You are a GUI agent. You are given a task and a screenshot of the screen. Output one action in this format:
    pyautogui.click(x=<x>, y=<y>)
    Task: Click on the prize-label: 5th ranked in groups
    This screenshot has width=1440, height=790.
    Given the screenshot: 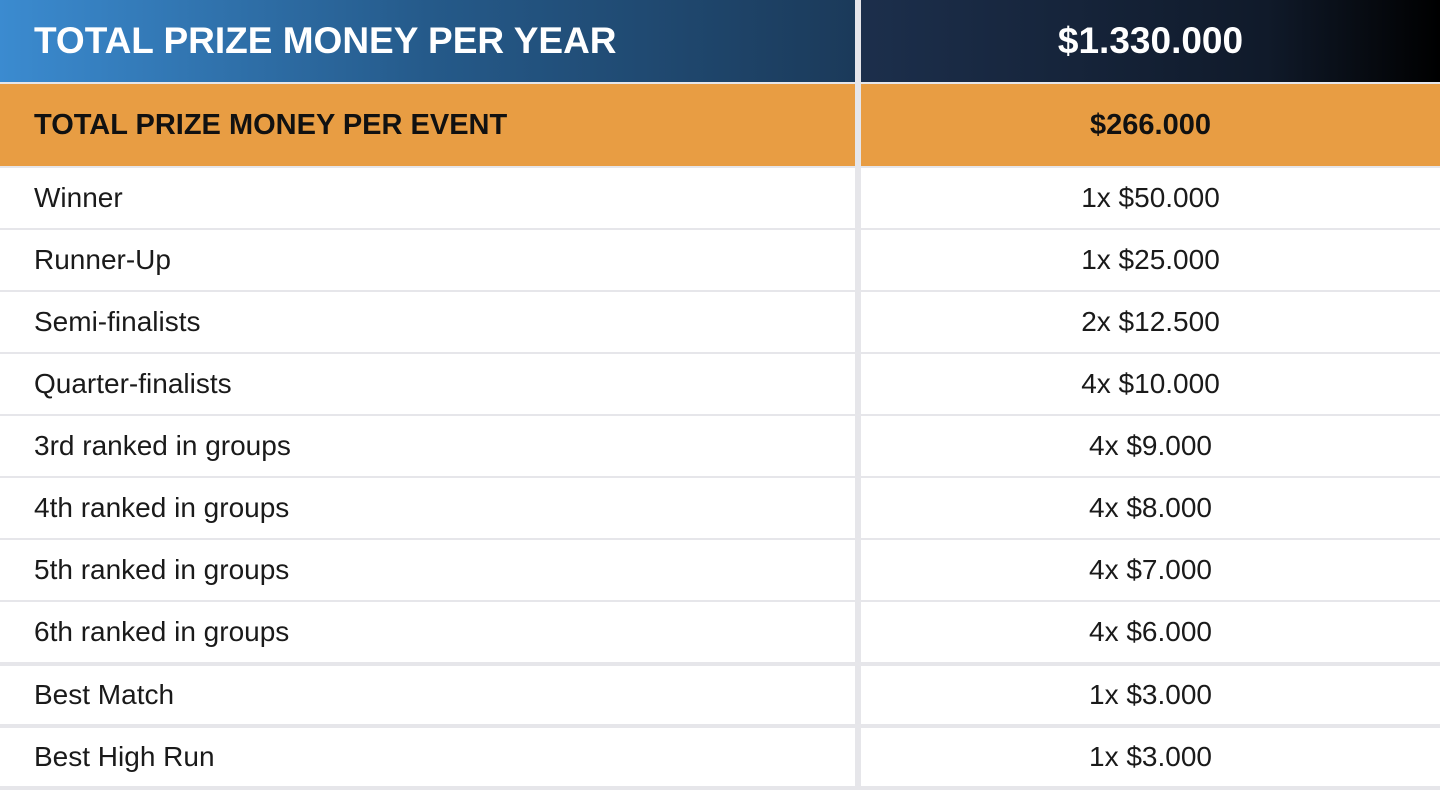 What is the action you would take?
    pyautogui.click(x=427, y=570)
    